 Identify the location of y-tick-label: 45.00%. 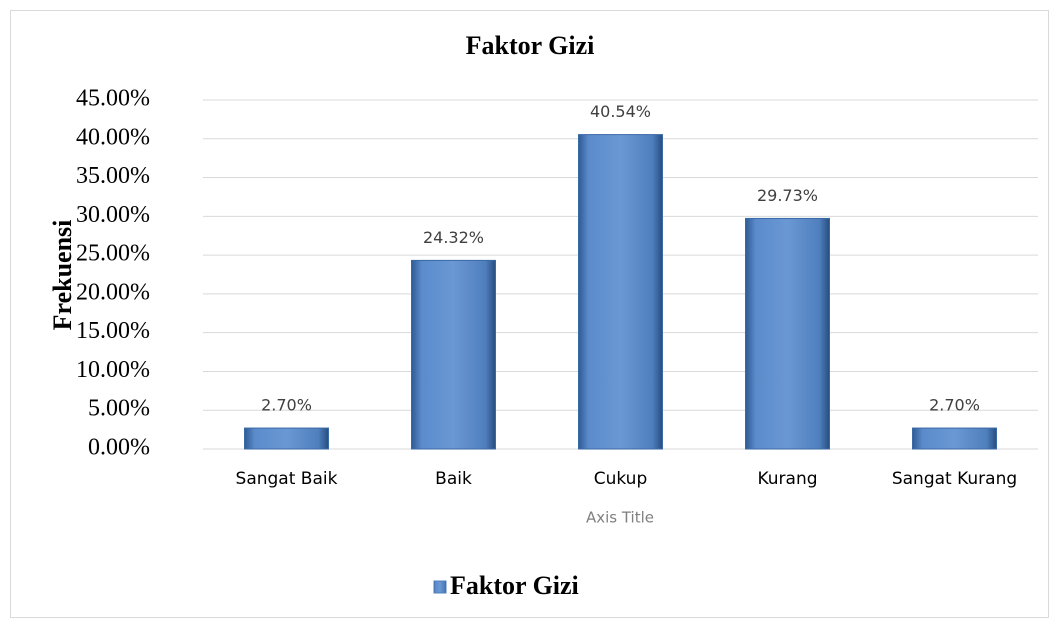
(113, 99).